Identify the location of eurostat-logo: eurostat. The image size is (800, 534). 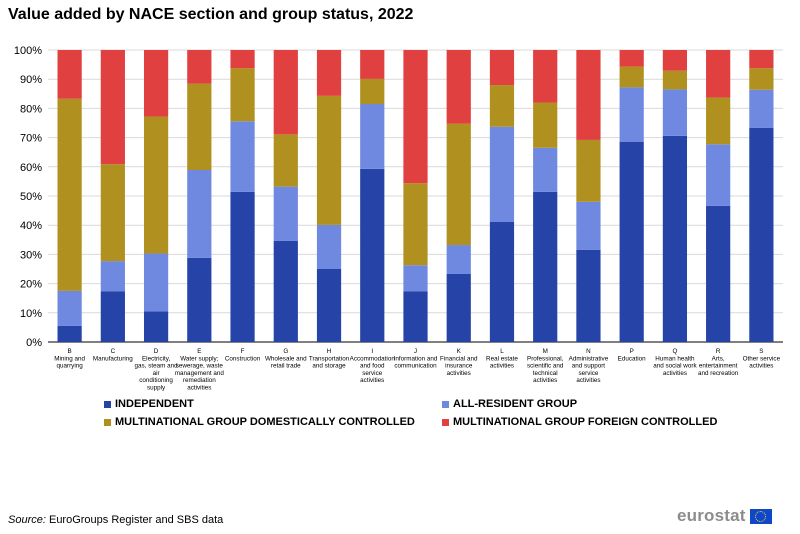
(724, 516).